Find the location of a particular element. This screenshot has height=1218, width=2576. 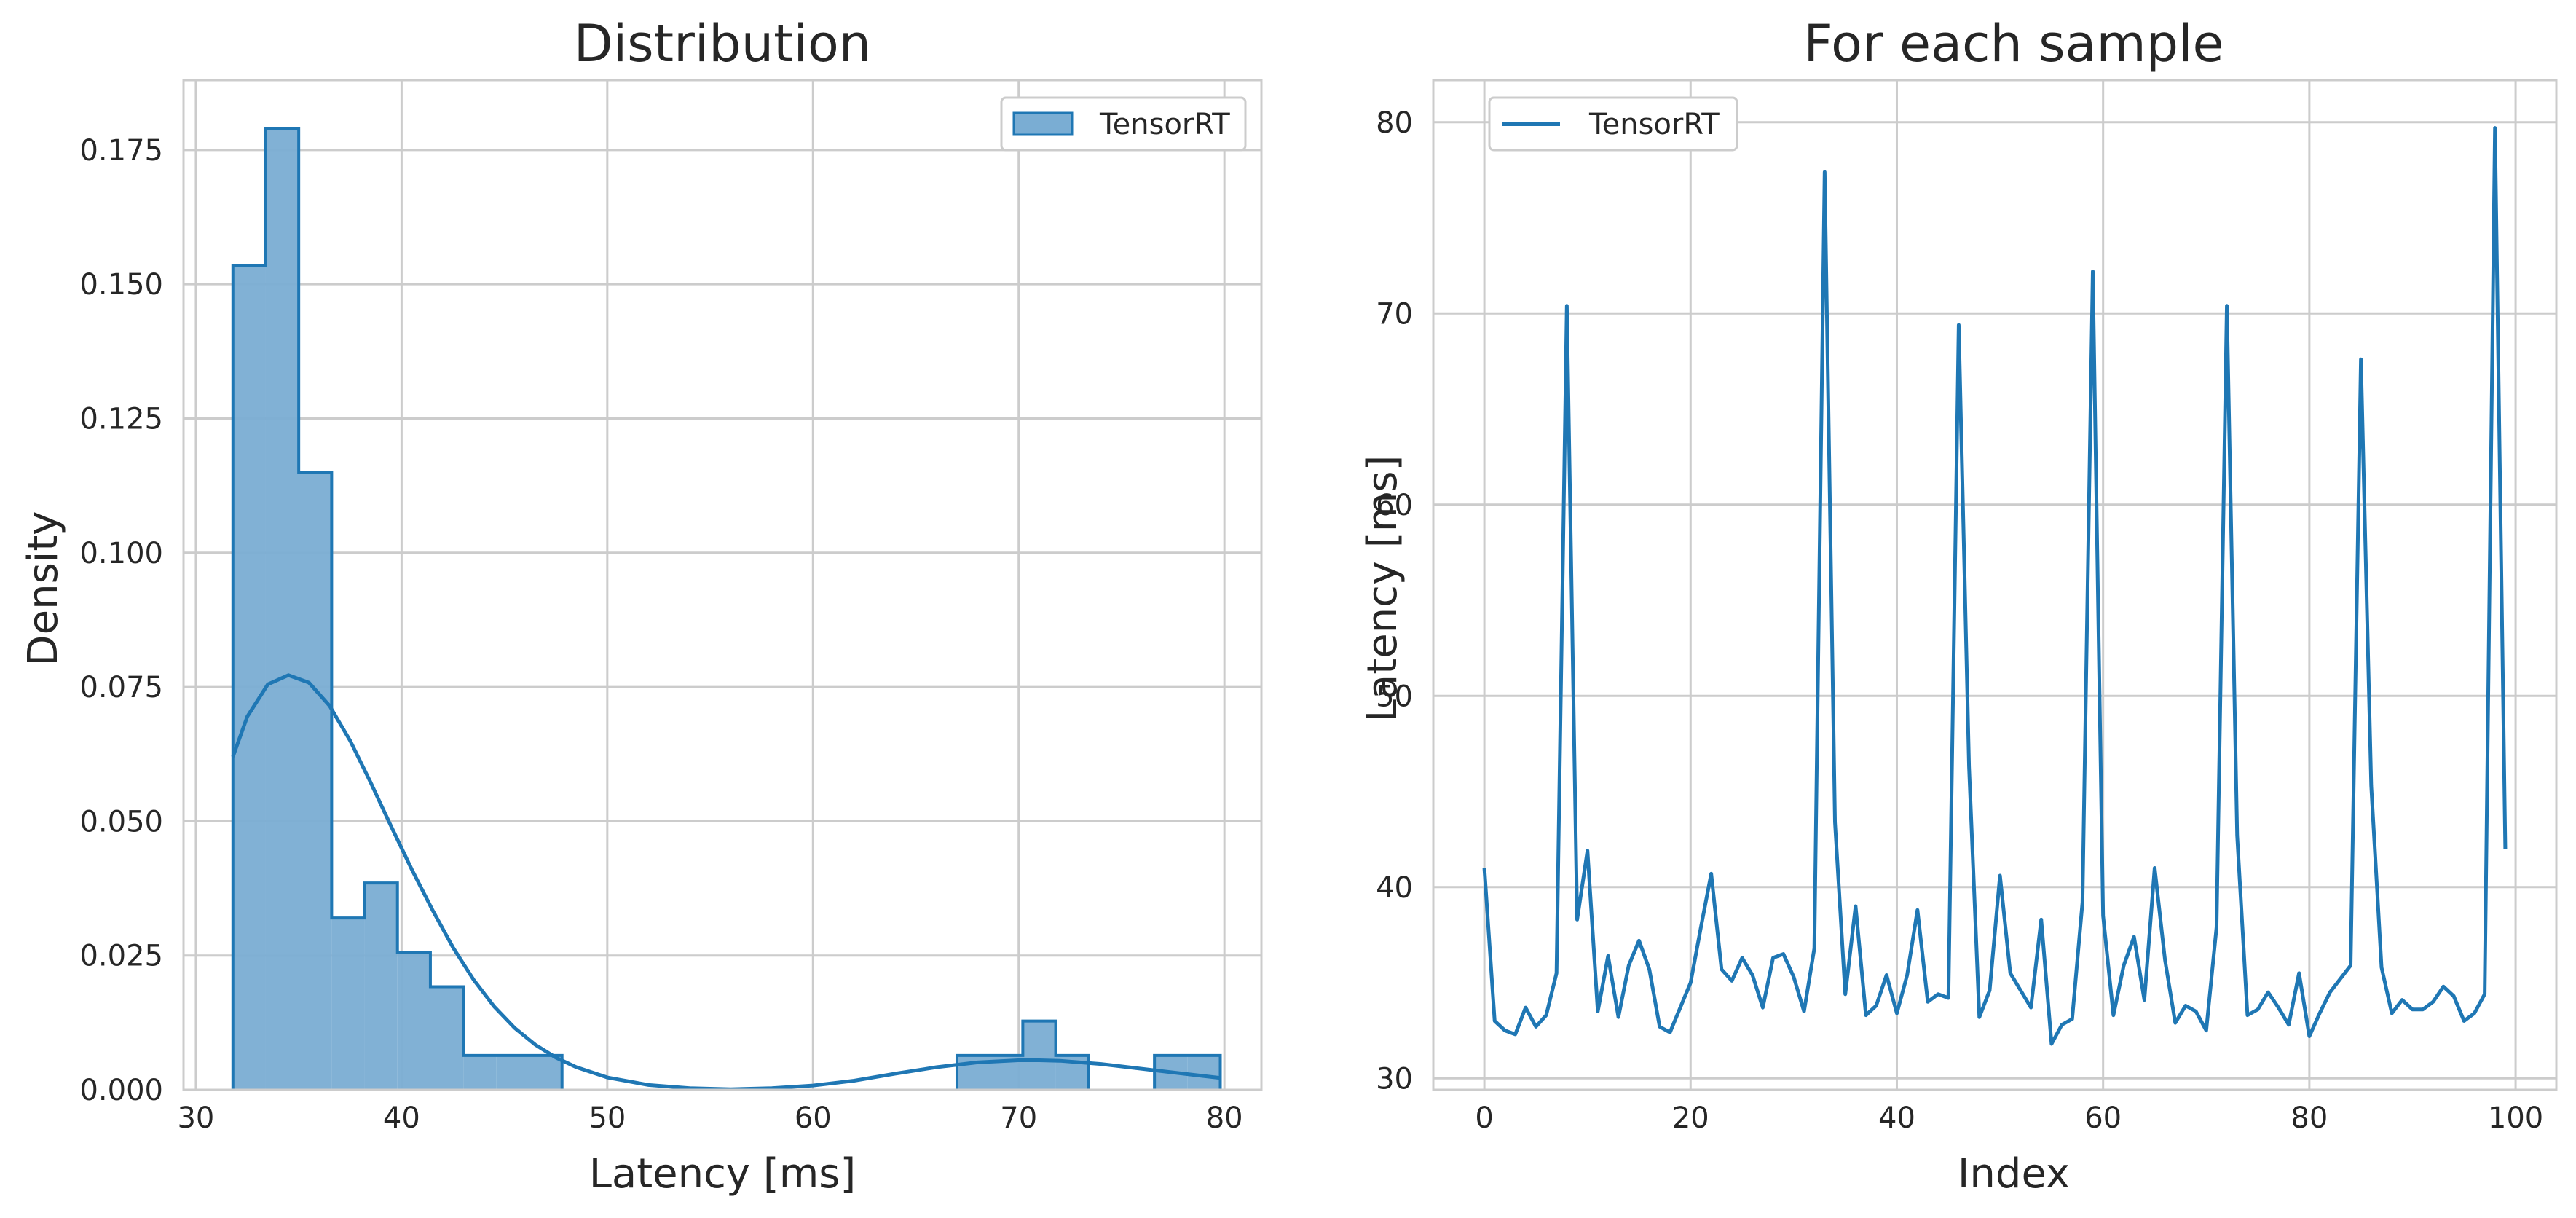

y-axis-label: Latency [ms] is located at coordinates (1382, 589).